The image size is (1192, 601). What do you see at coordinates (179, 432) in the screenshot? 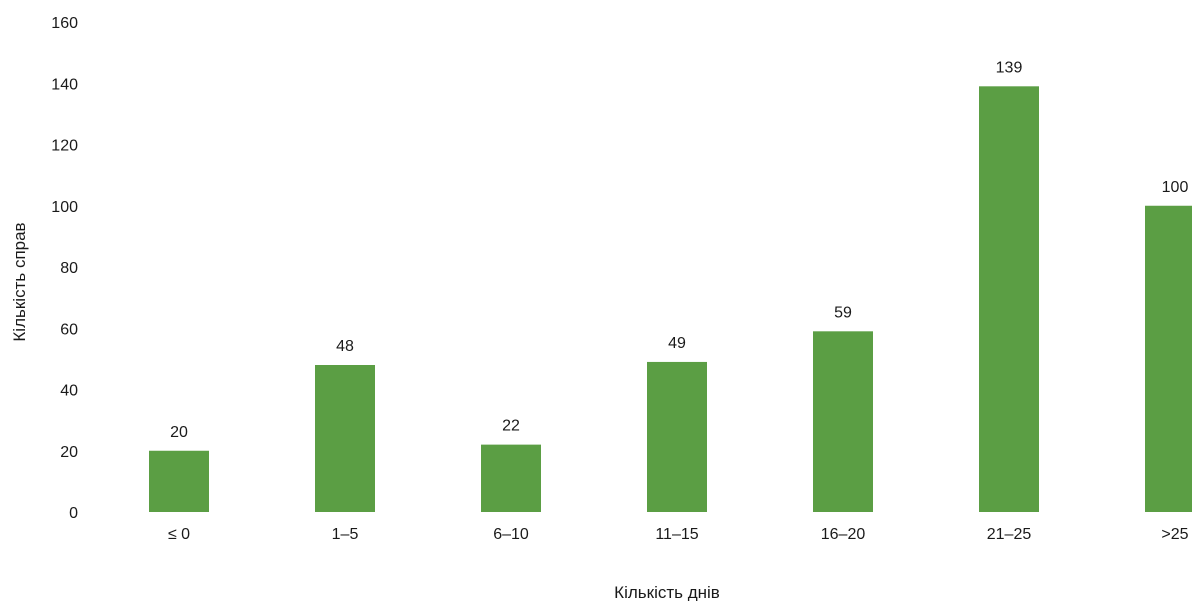
I see `data-label: 20` at bounding box center [179, 432].